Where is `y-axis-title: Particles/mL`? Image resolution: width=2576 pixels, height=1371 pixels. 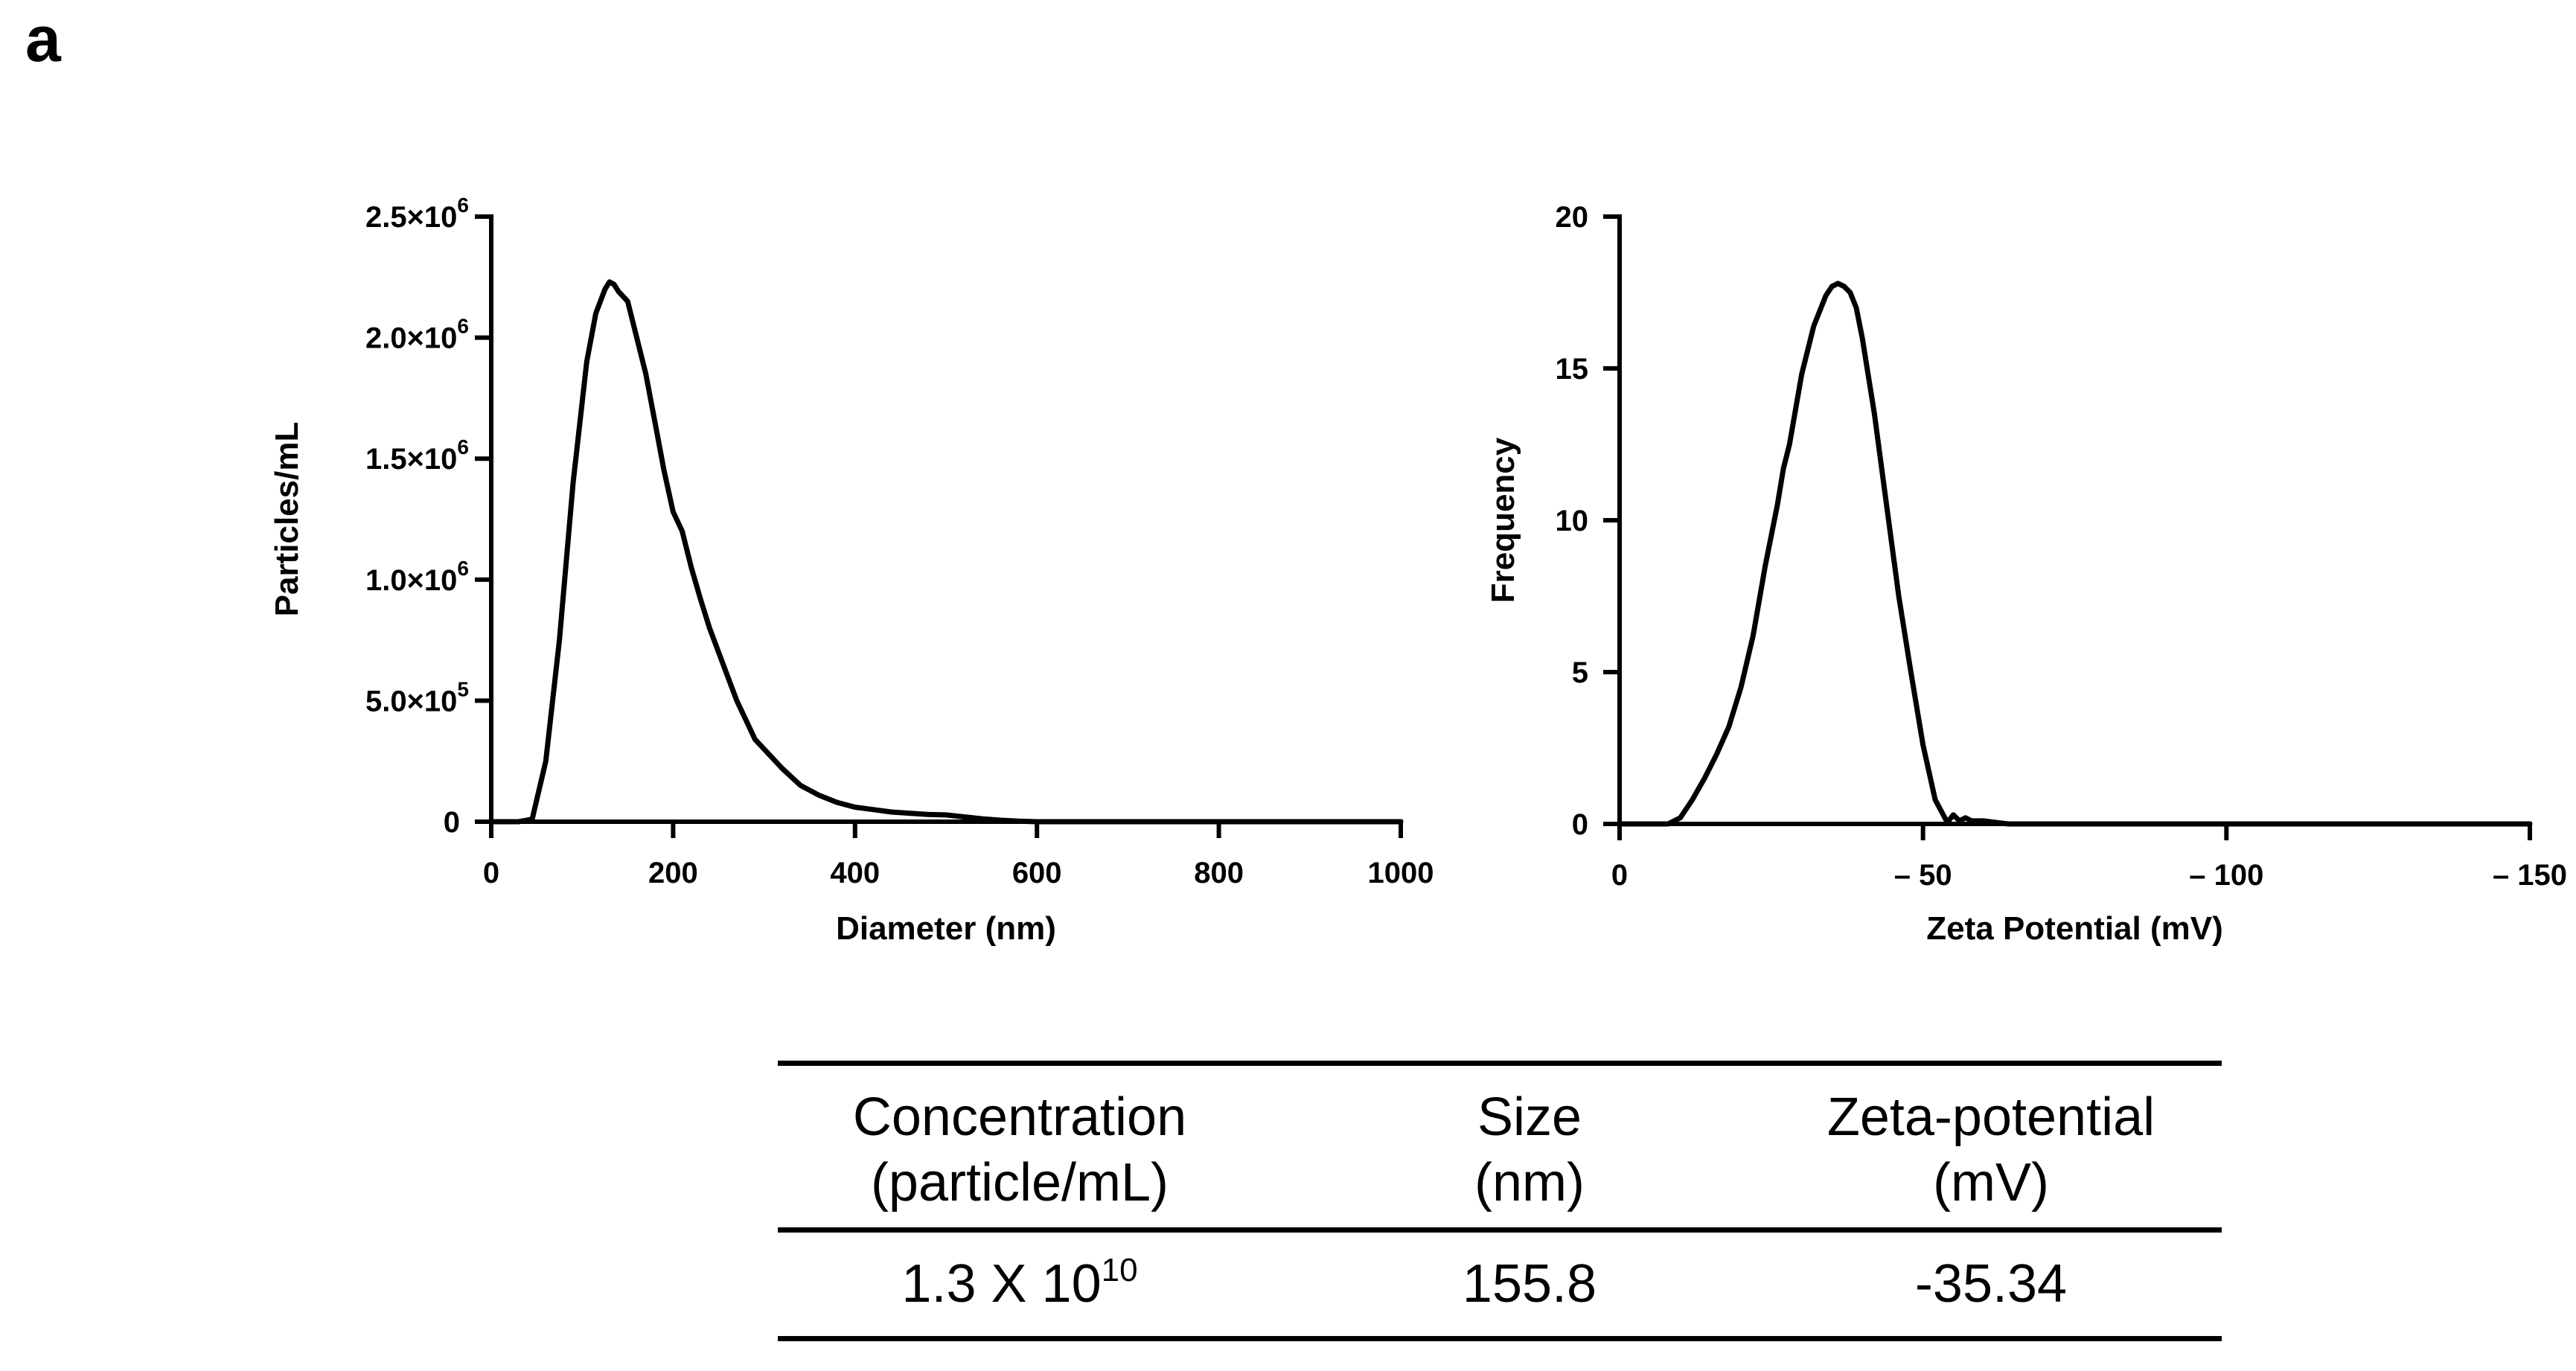
y-axis-title: Particles/mL is located at coordinates (287, 519).